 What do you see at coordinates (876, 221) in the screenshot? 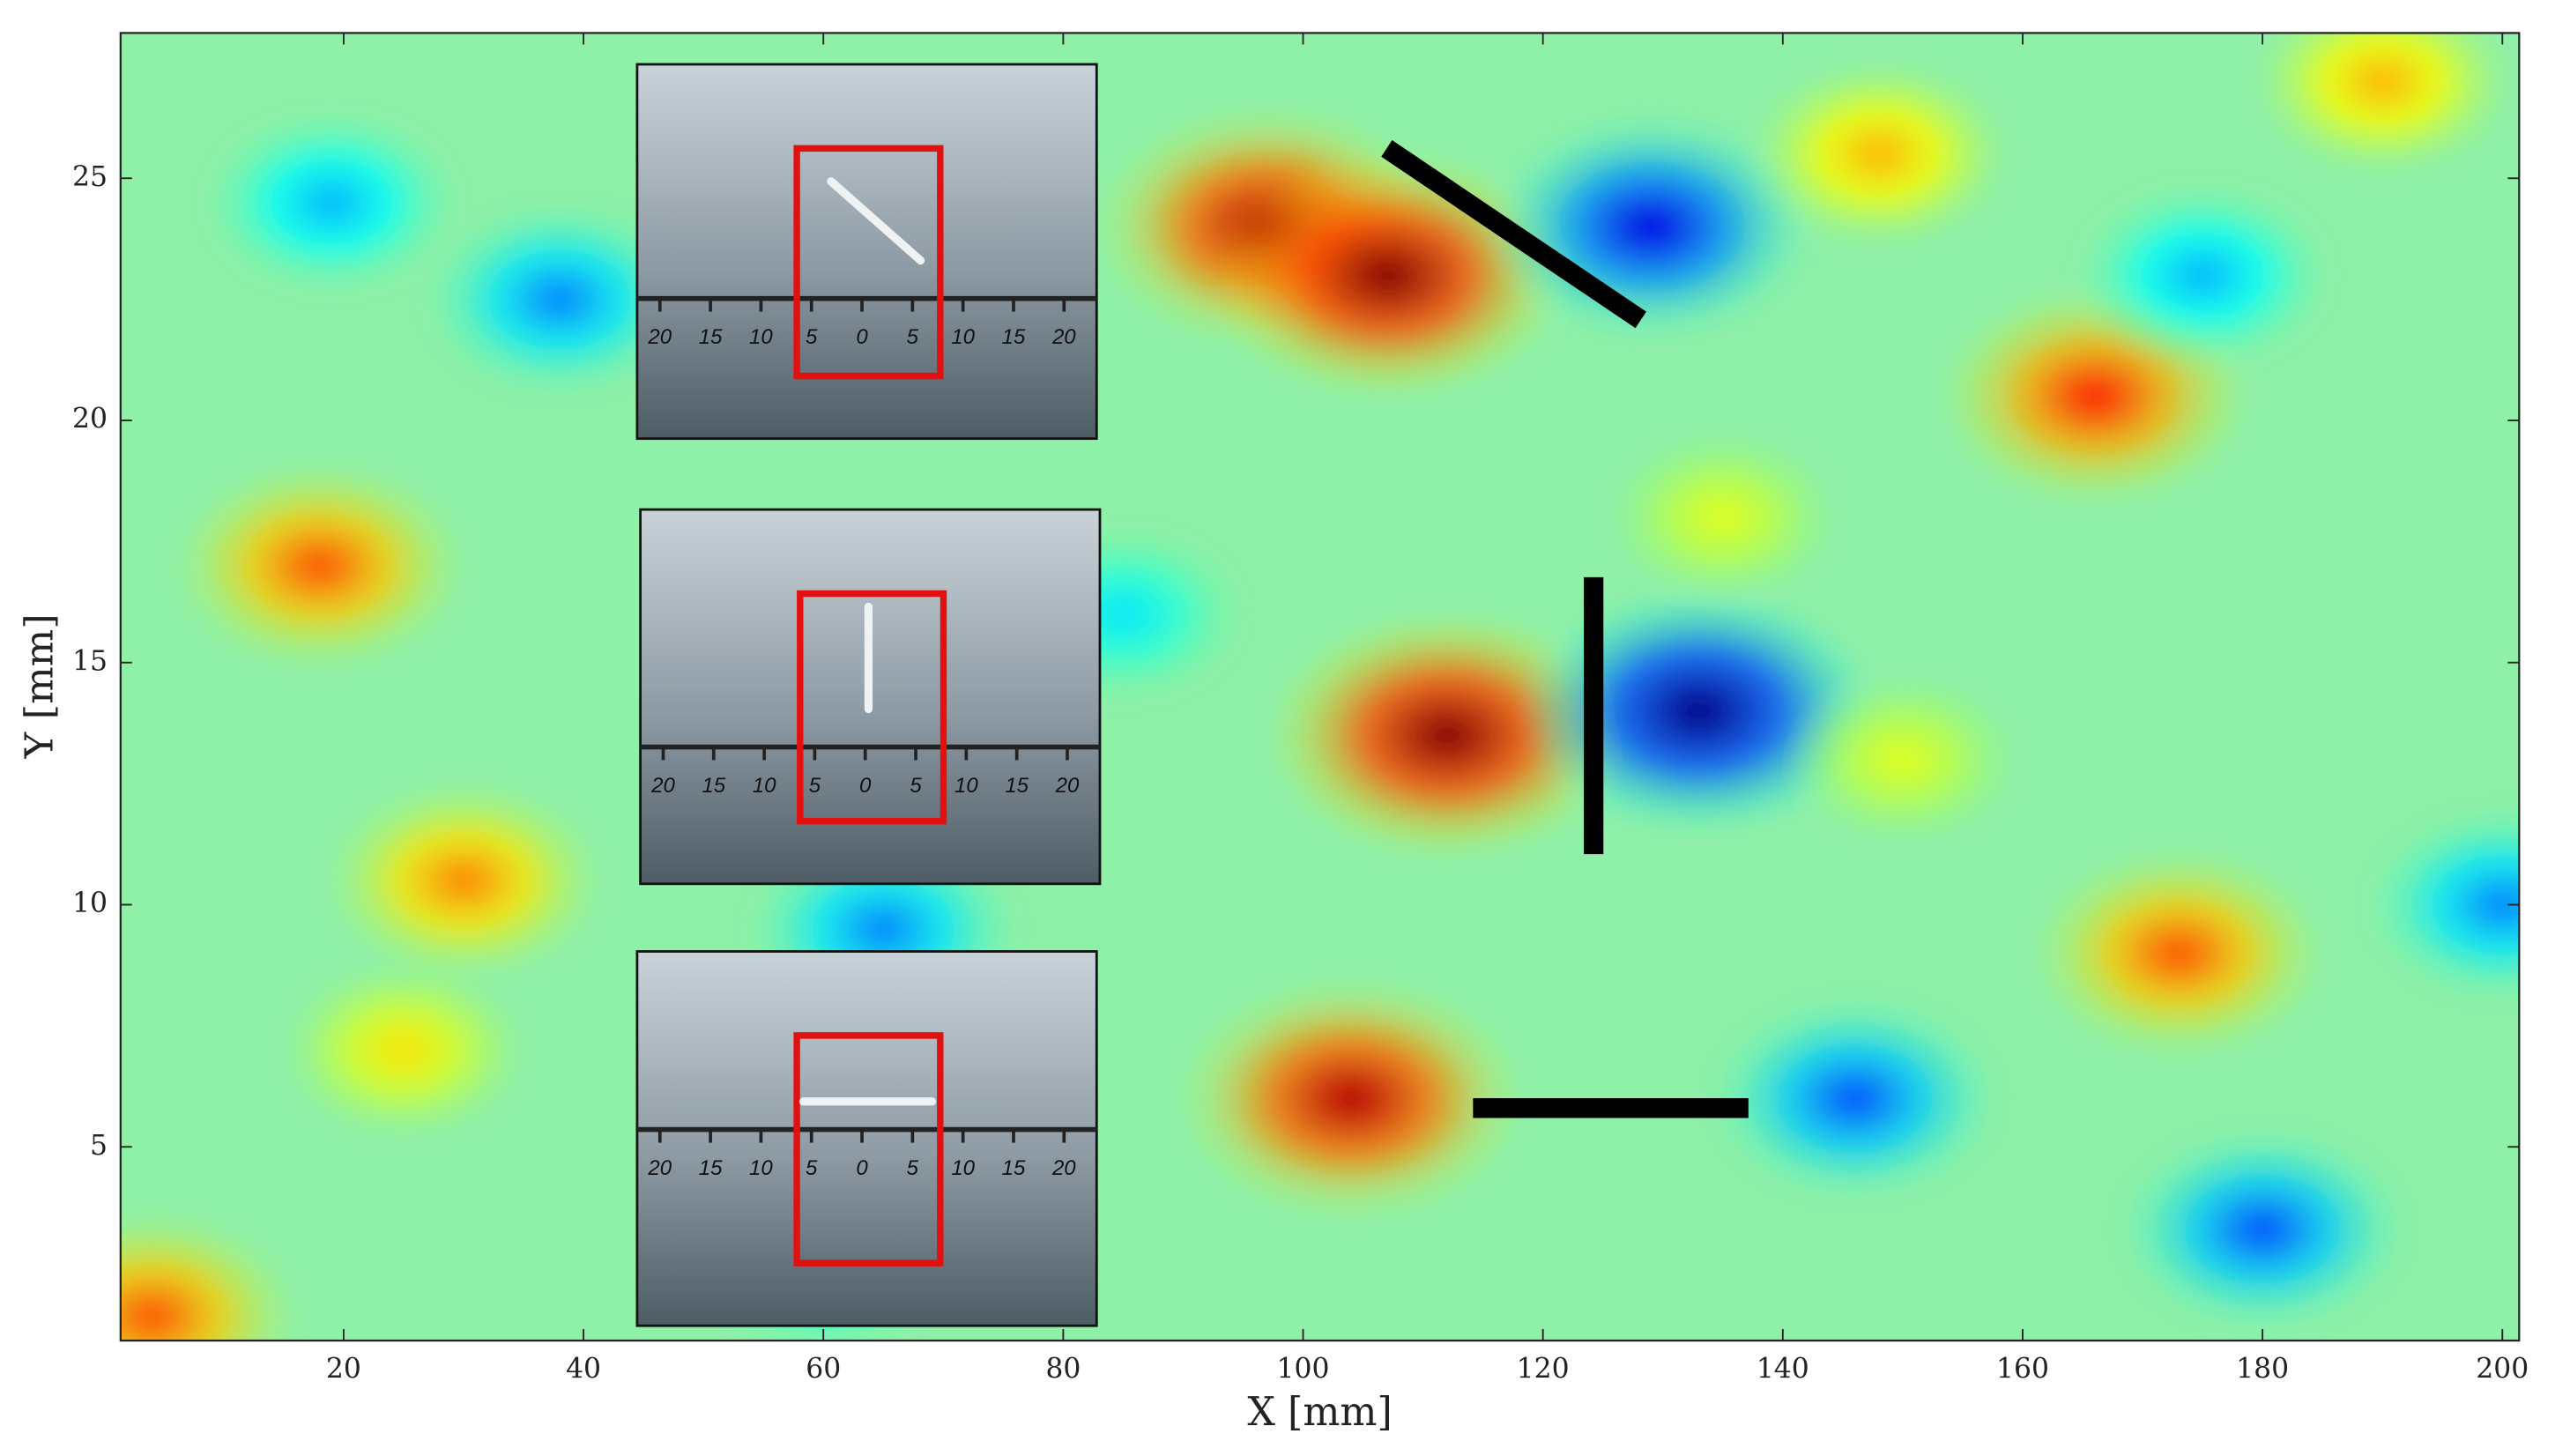
I see `crack` at bounding box center [876, 221].